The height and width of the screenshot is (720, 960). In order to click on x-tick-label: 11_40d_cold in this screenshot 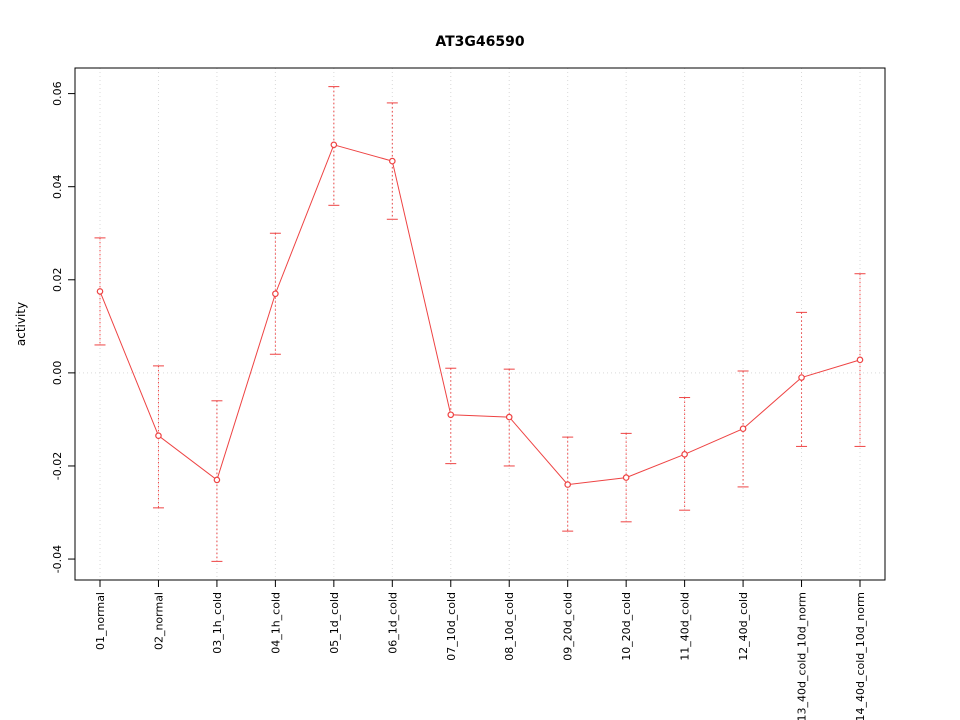, I will do `click(685, 626)`.